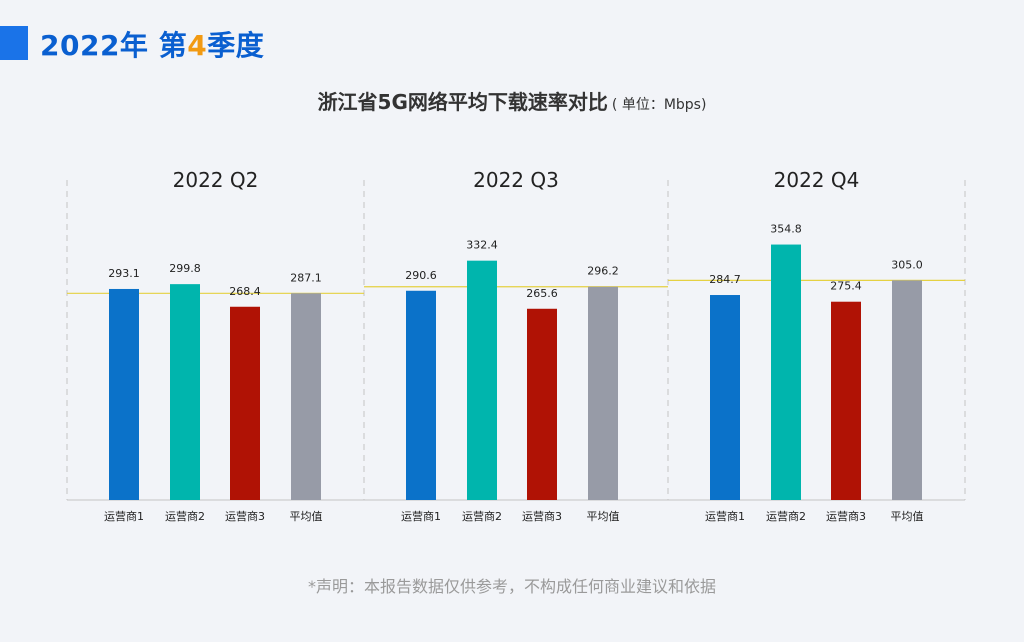 The height and width of the screenshot is (642, 1024). What do you see at coordinates (725, 279) in the screenshot?
I see `value-label-2-0: 284.7` at bounding box center [725, 279].